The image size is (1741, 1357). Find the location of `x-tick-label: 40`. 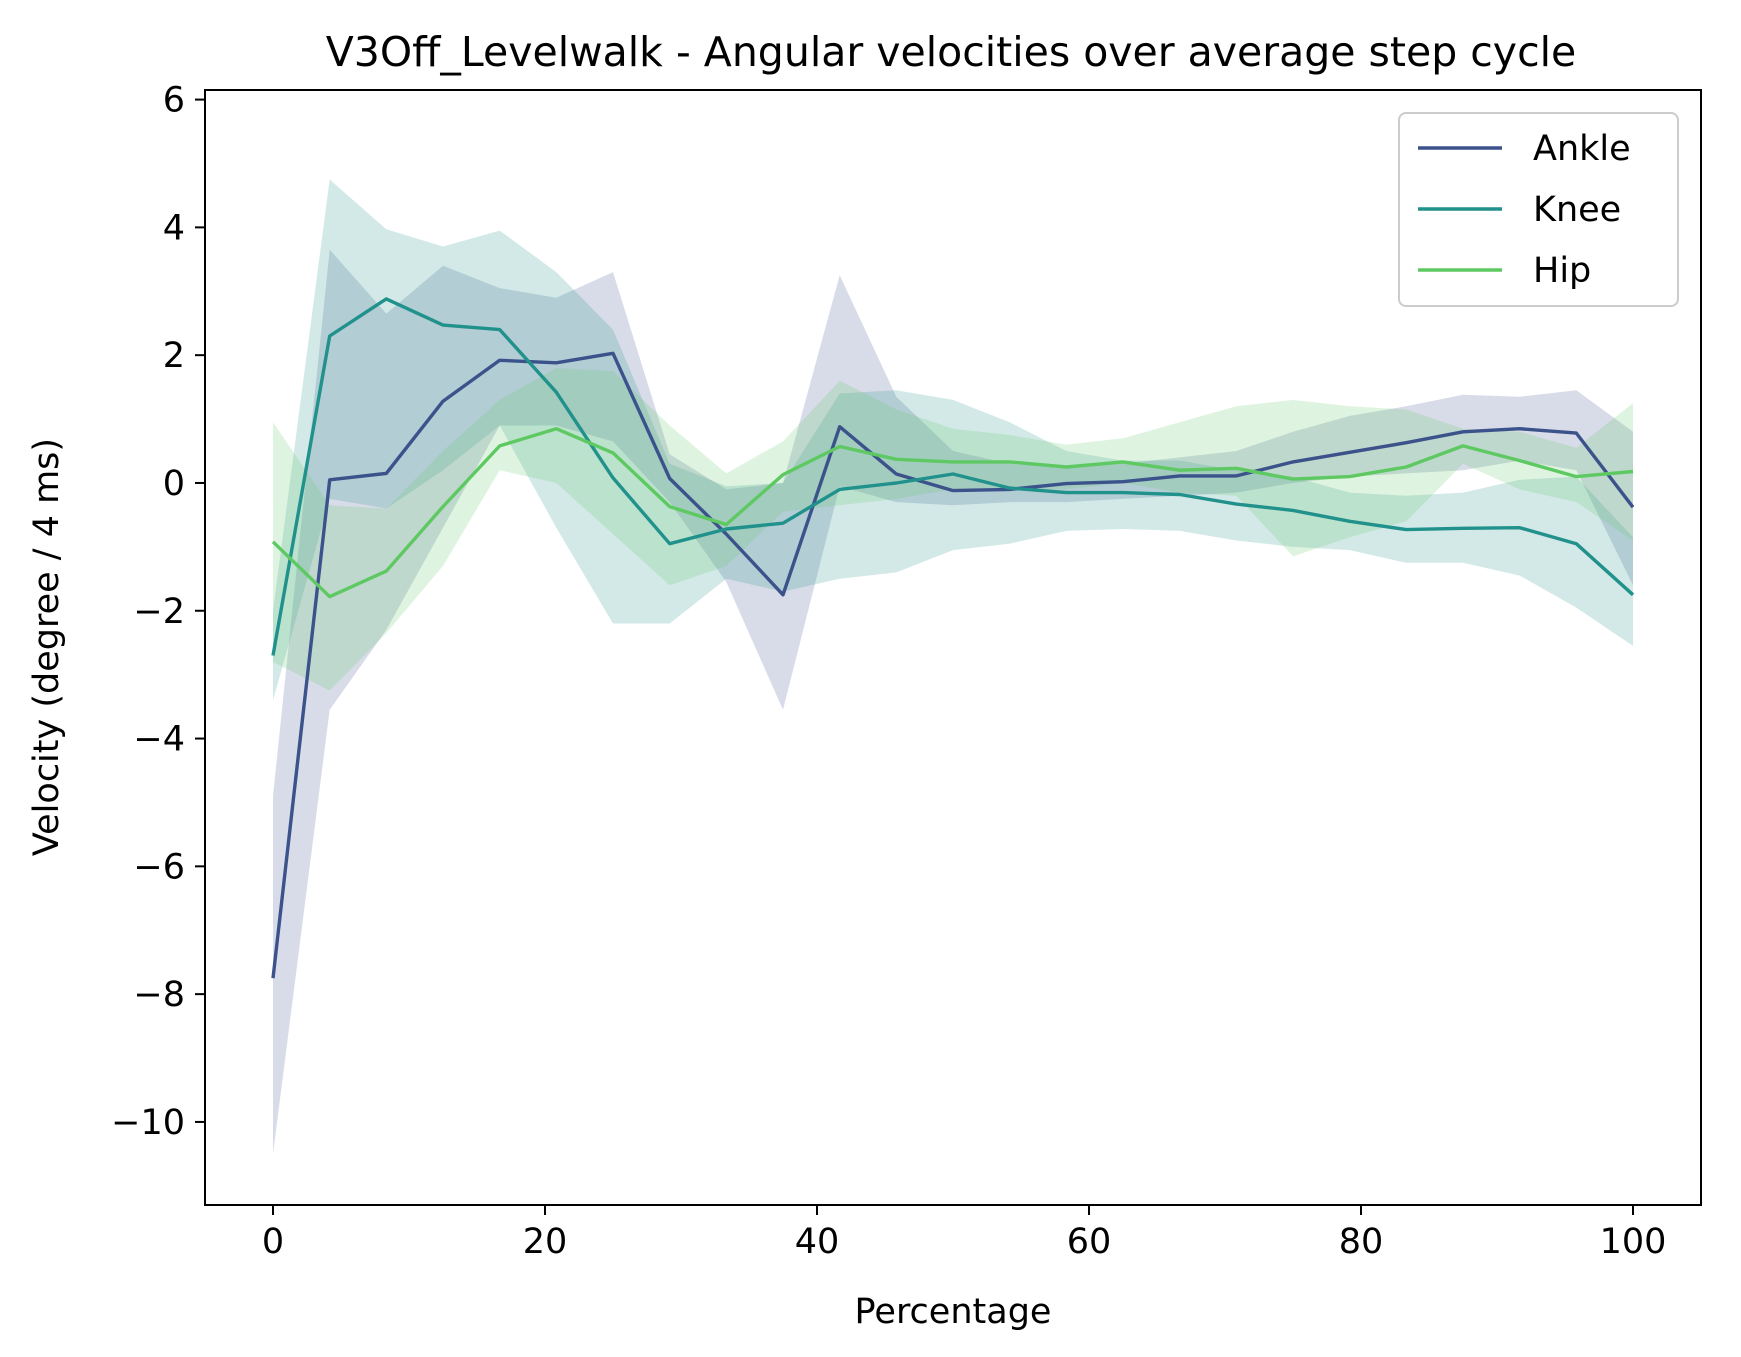

x-tick-label: 40 is located at coordinates (817, 1242).